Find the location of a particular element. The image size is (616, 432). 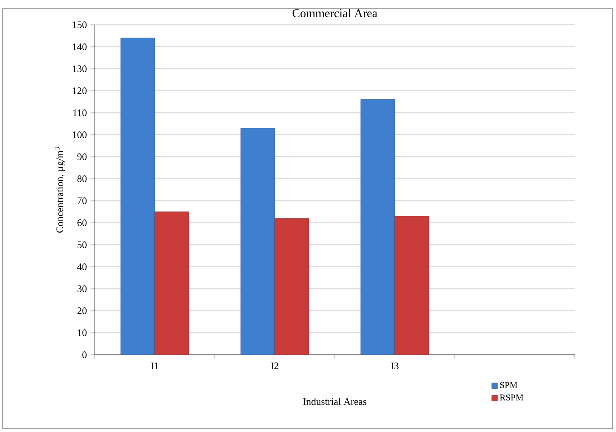

y-tick-label: 140 is located at coordinates (80, 47).